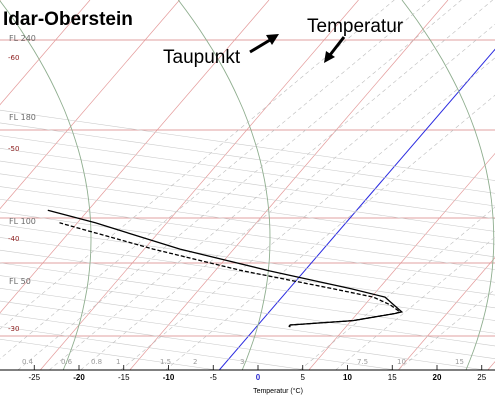  What do you see at coordinates (278, 391) in the screenshot?
I see `x-axis-label: Temperatur (°C)` at bounding box center [278, 391].